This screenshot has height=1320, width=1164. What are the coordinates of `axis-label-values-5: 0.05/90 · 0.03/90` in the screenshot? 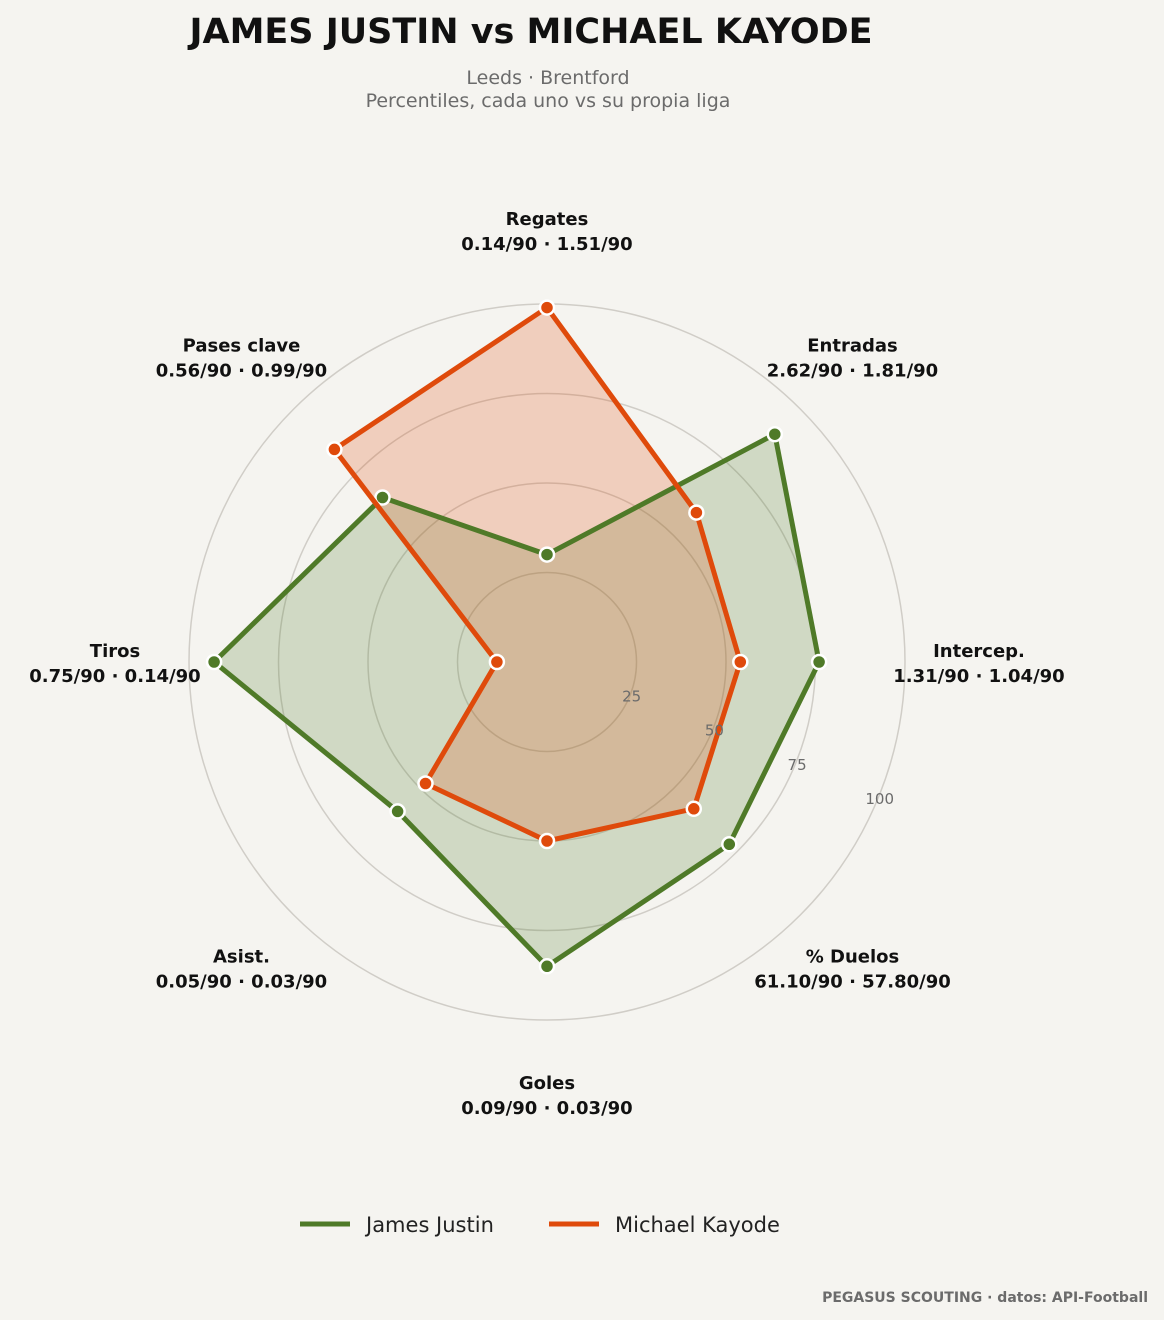 It's located at (241, 982).